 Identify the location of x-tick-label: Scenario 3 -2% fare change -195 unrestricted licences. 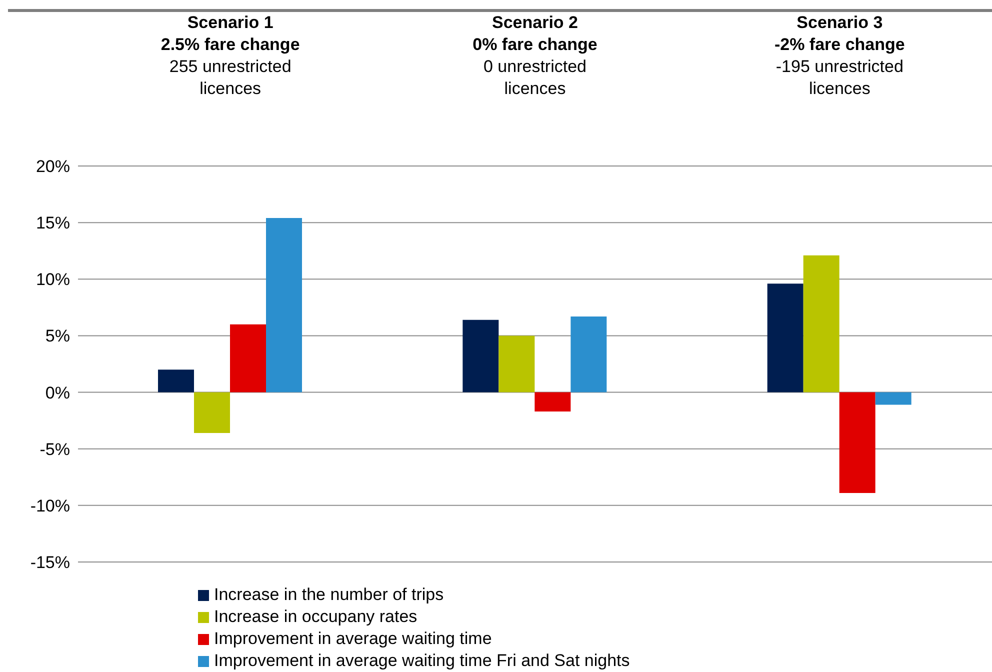
(839, 55).